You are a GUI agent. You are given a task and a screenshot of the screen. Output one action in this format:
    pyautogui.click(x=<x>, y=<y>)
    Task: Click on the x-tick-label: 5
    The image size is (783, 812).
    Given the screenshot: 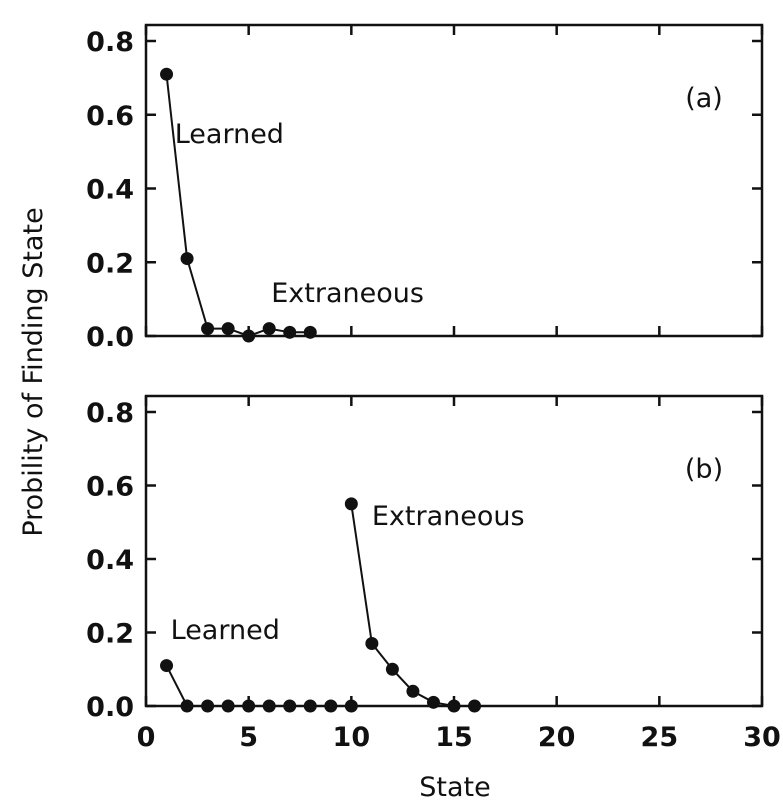 What is the action you would take?
    pyautogui.click(x=248, y=737)
    